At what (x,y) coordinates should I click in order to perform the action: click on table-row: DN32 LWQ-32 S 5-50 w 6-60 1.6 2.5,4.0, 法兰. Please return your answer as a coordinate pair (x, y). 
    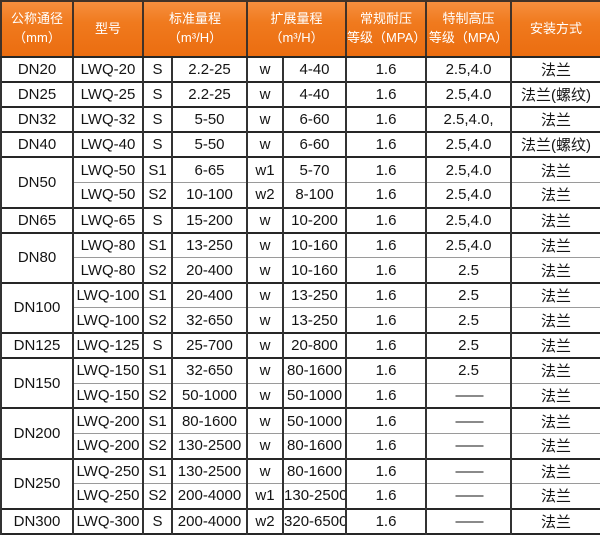
    Looking at the image, I should click on (300, 119).